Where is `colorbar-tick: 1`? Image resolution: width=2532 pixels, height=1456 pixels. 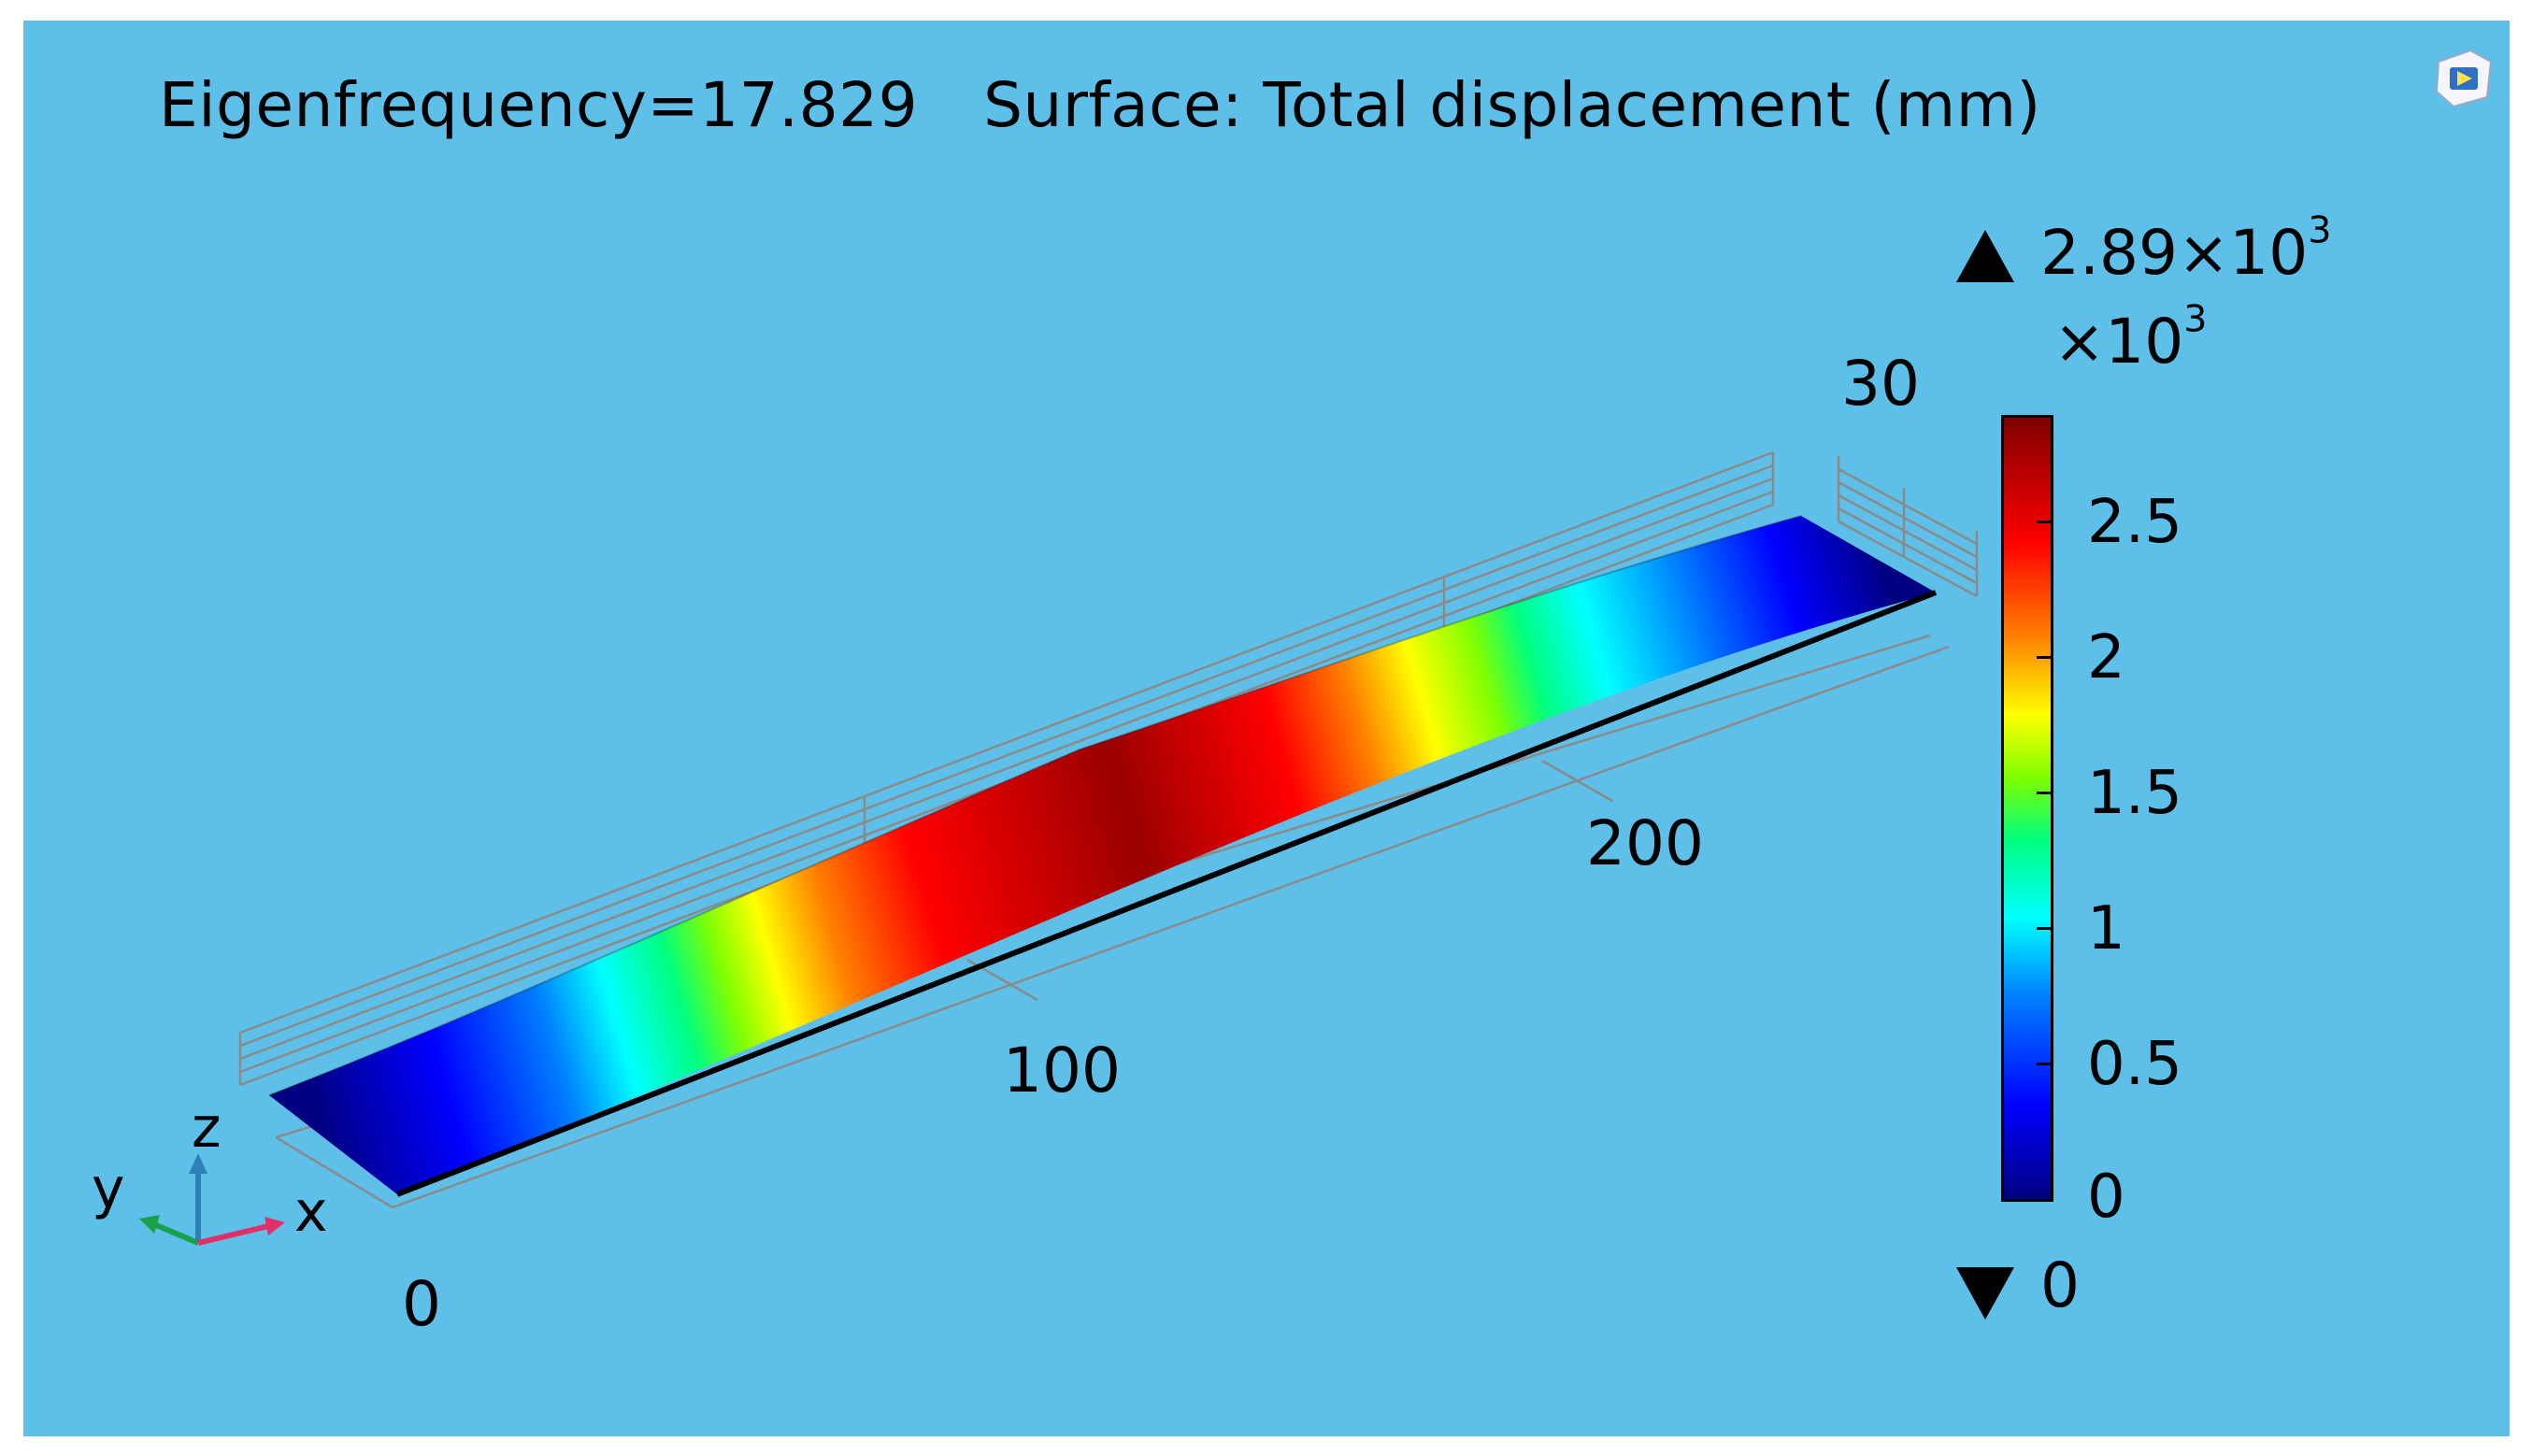
colorbar-tick: 1 is located at coordinates (2106, 929).